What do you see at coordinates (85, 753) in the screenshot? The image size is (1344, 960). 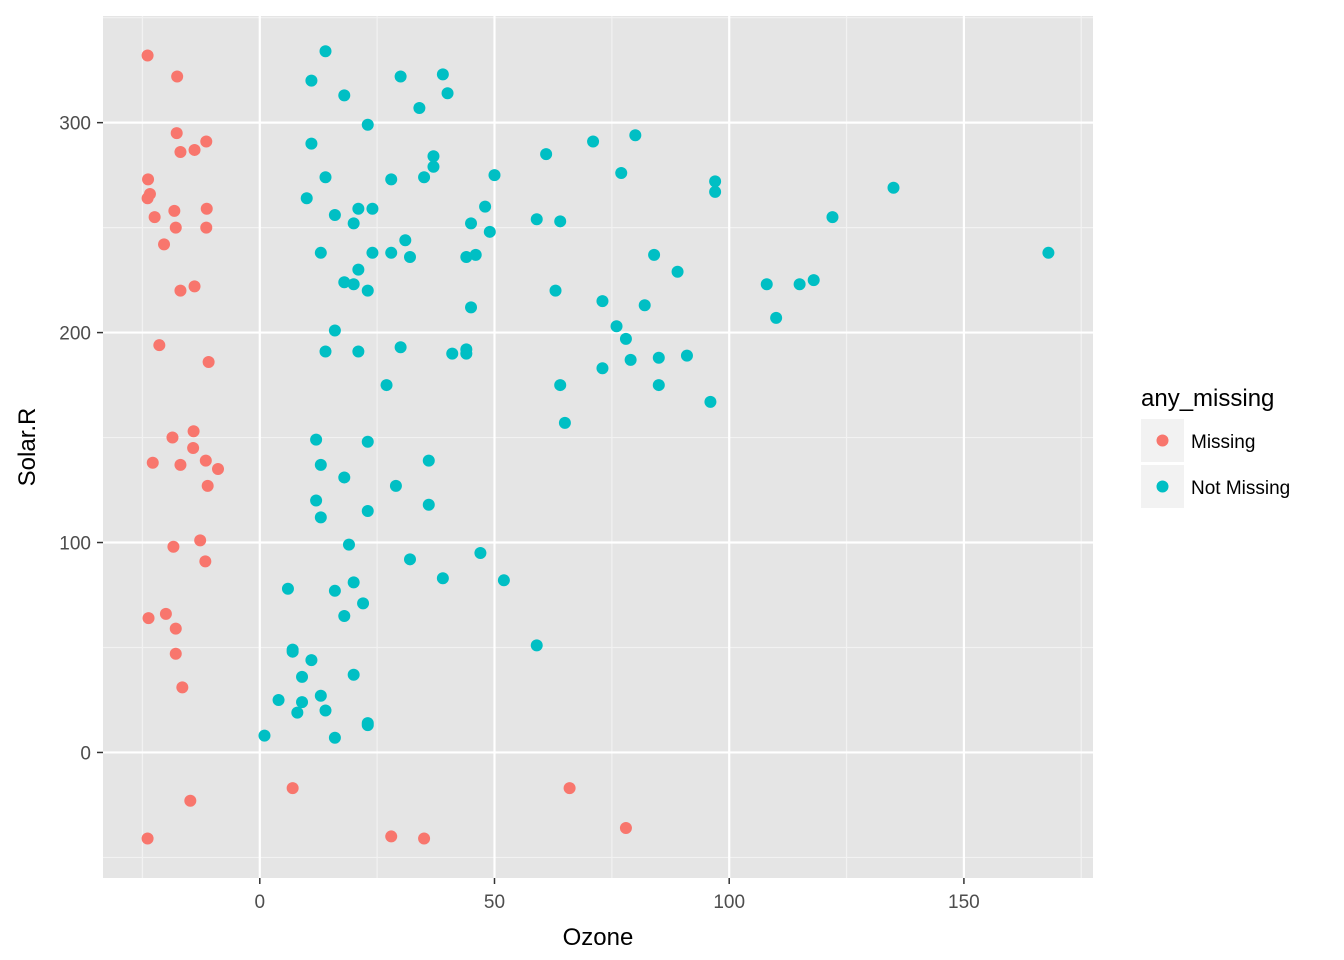 I see `y-tick-label: 0` at bounding box center [85, 753].